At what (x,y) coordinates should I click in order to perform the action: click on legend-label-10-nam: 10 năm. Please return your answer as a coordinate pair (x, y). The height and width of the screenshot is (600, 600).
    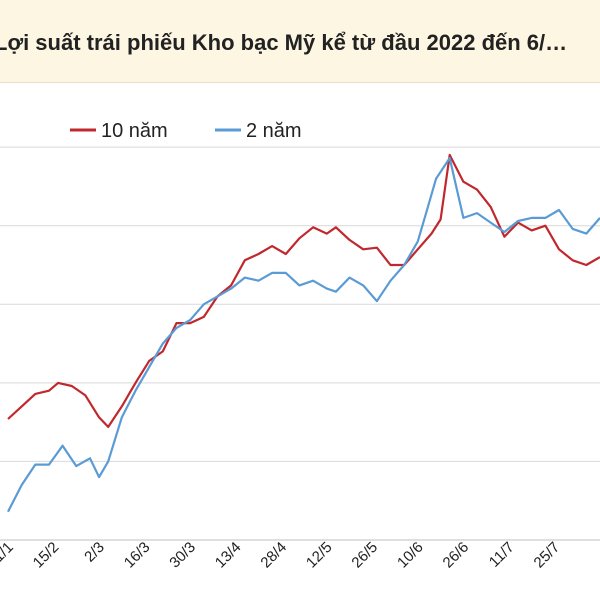
    Looking at the image, I should click on (134, 131).